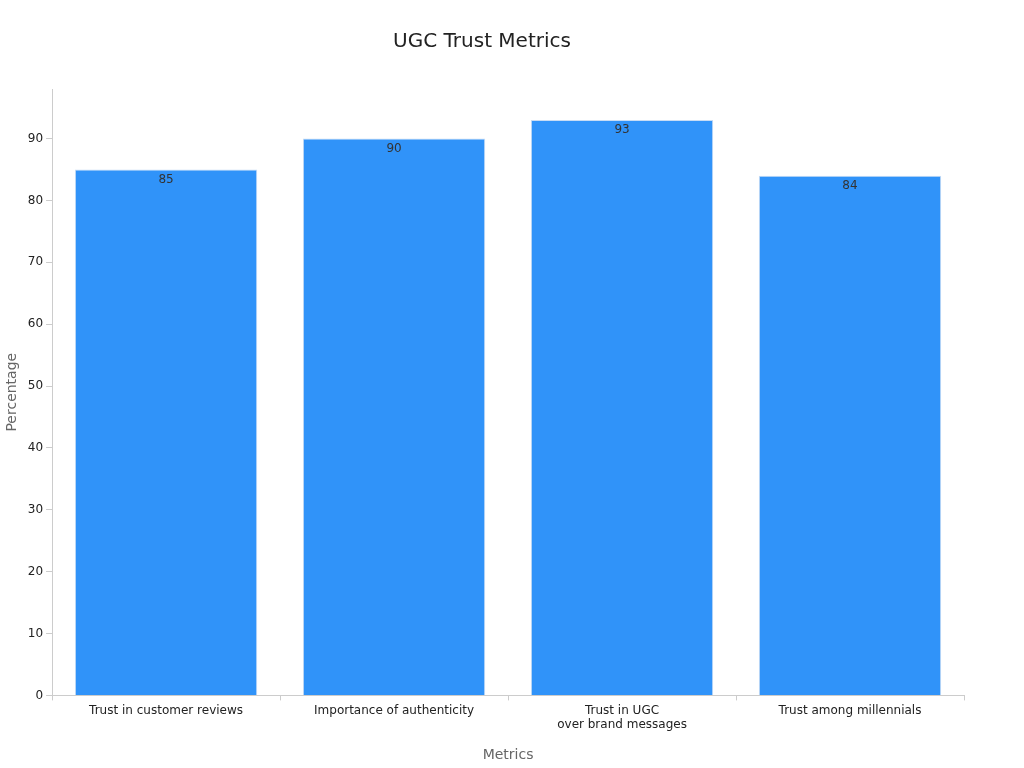  What do you see at coordinates (39, 694) in the screenshot?
I see `y-tick-label: 0` at bounding box center [39, 694].